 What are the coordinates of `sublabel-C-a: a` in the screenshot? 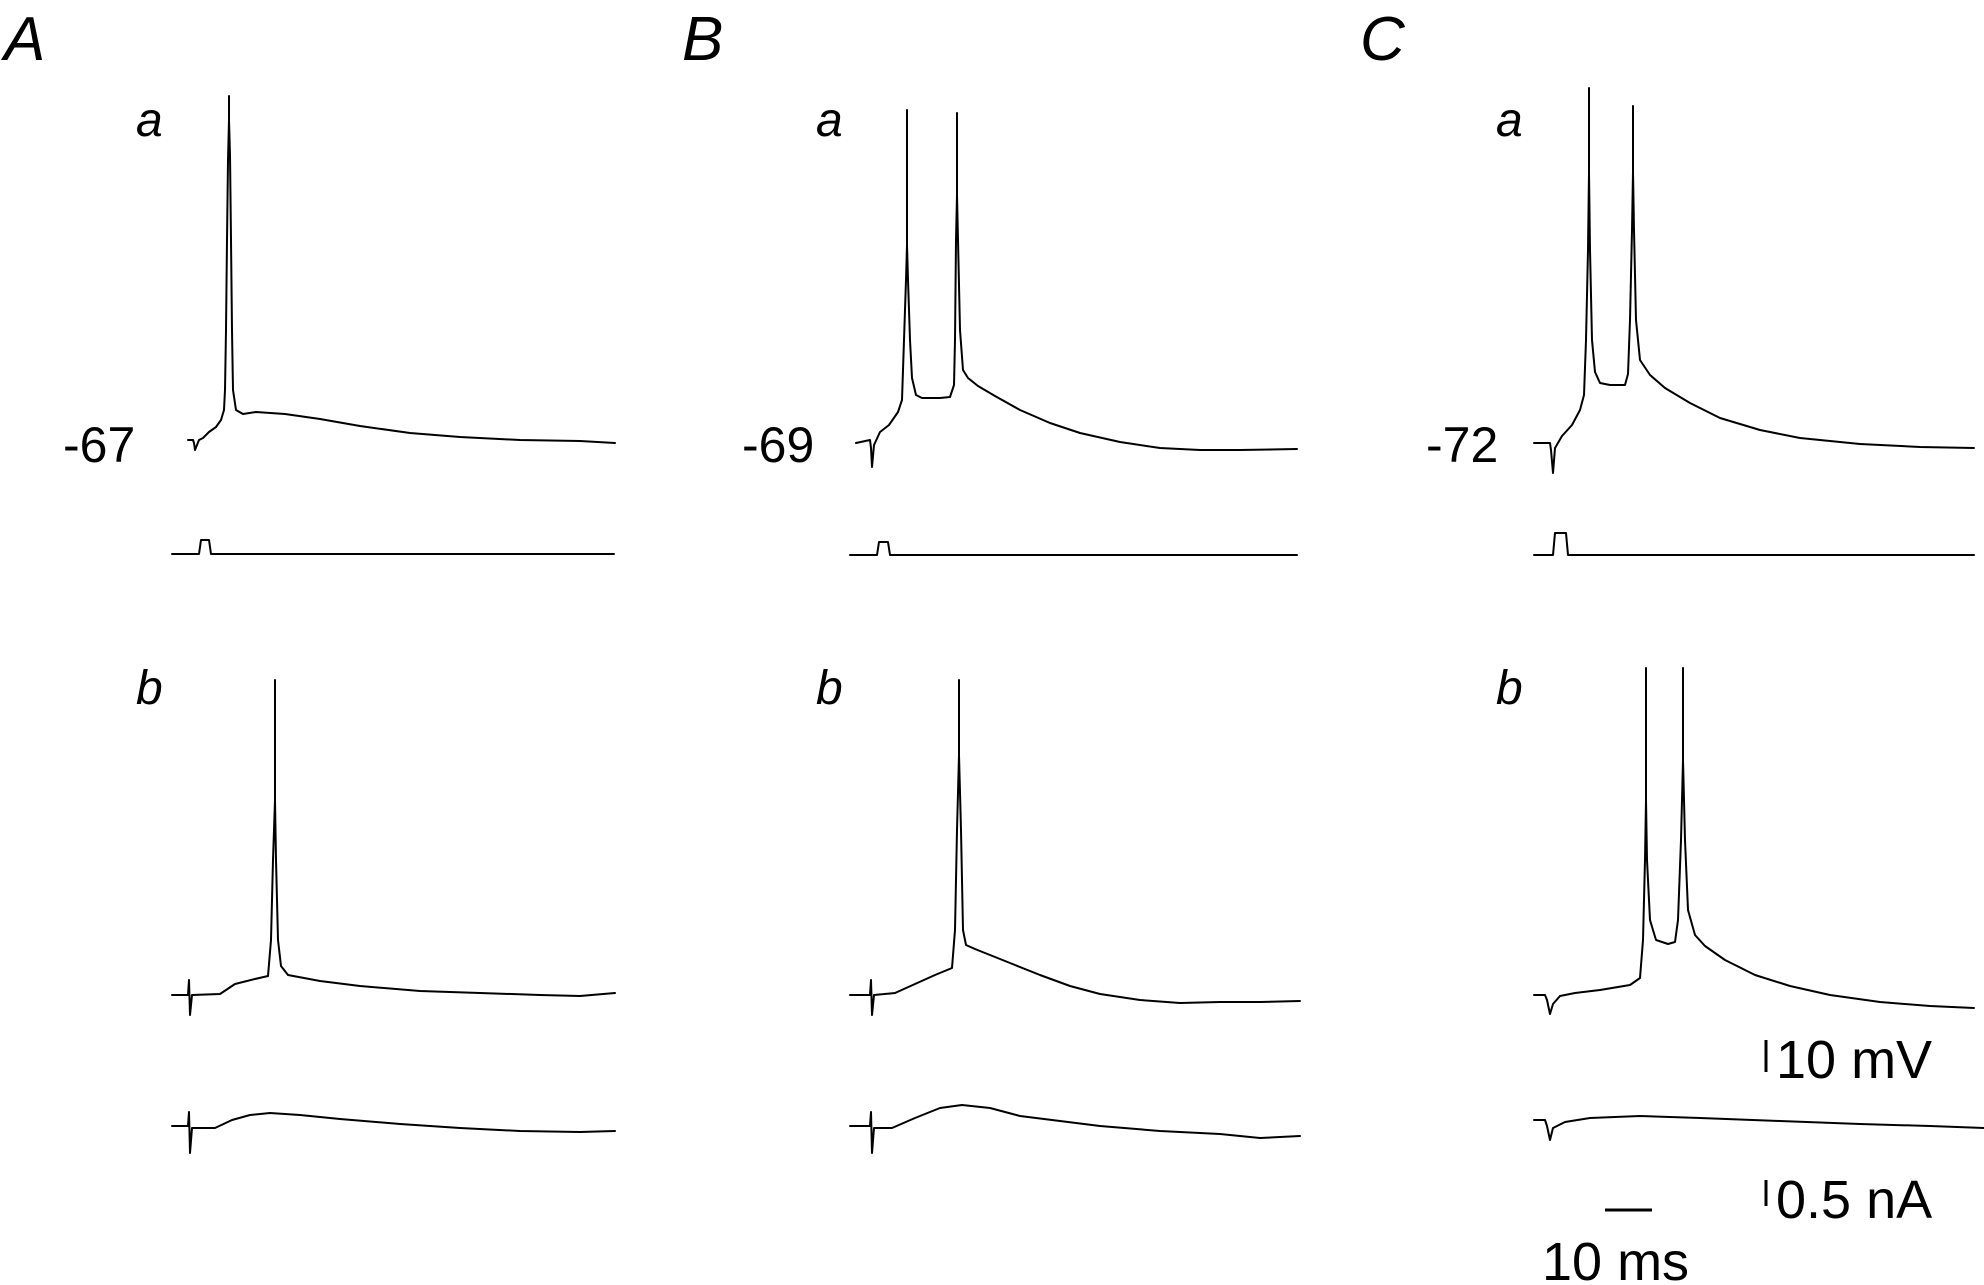 It's located at (1509, 120).